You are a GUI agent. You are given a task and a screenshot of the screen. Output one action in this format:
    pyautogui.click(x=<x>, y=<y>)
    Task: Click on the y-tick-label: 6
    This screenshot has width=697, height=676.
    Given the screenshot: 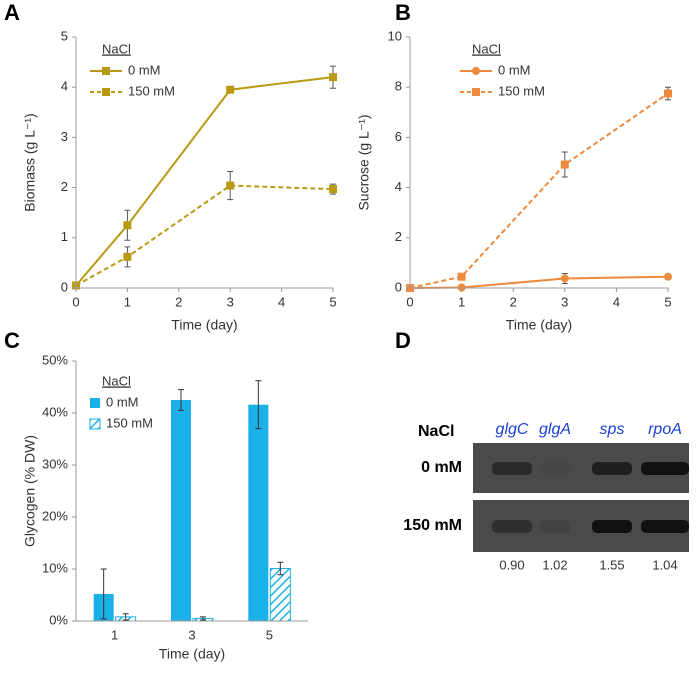 What is the action you would take?
    pyautogui.click(x=398, y=136)
    